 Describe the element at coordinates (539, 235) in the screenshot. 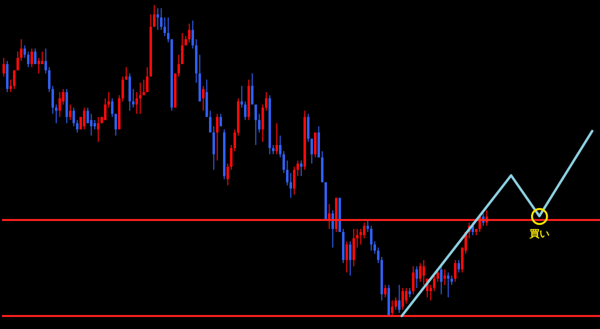

I see `annotation: 買い` at that location.